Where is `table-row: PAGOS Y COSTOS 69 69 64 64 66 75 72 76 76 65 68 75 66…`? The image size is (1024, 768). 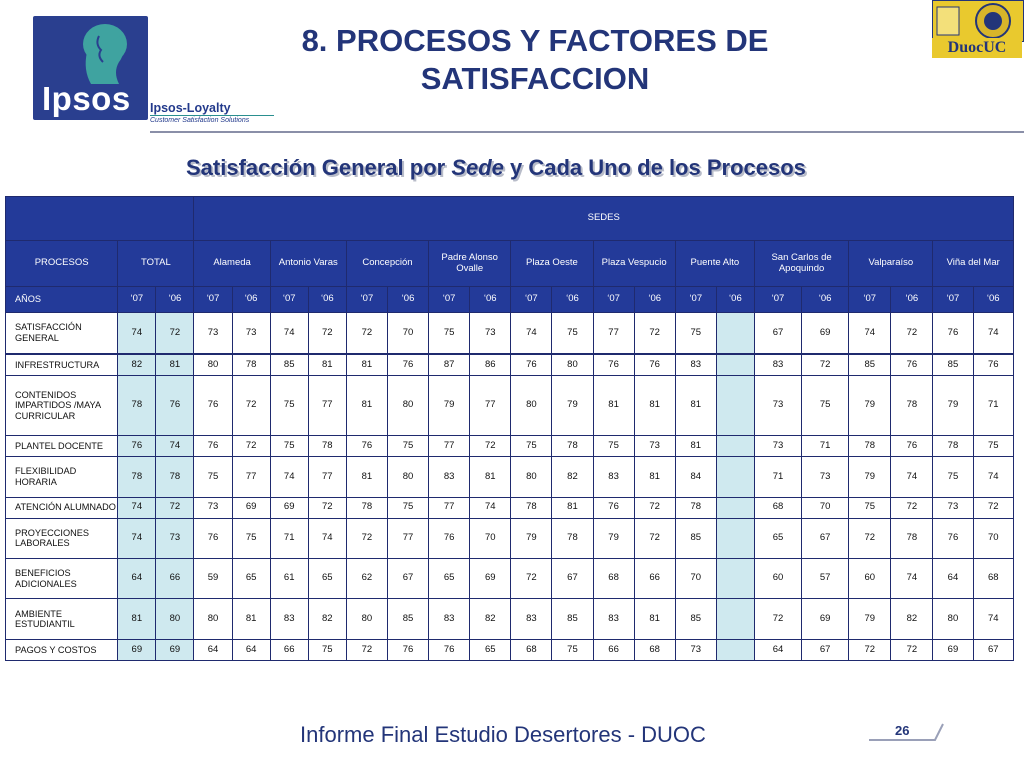
table-row: PAGOS Y COSTOS 69 69 64 64 66 75 72 76 76 65 68 75 66… is located at coordinates (509, 650).